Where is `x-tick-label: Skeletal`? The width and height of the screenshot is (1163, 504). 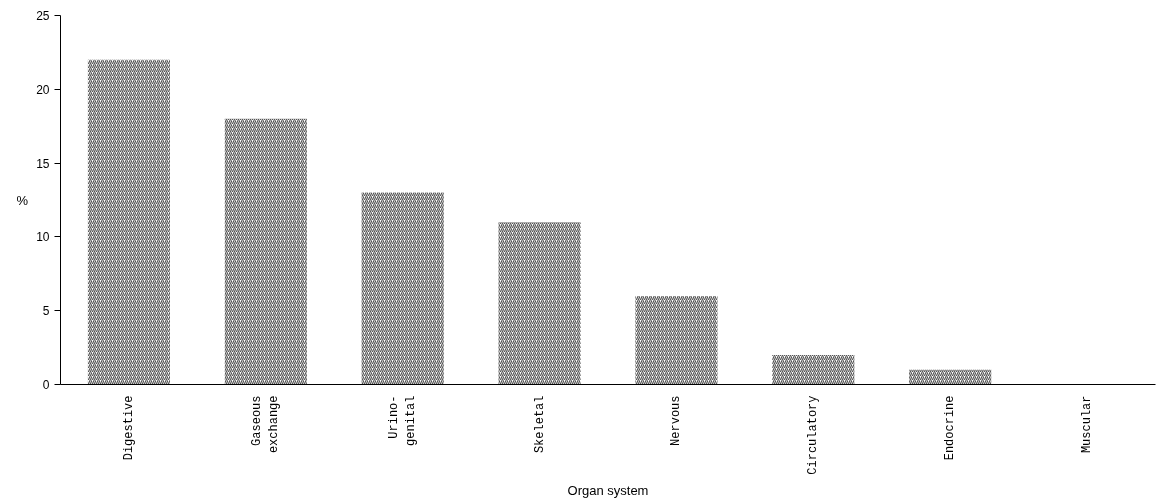 x-tick-label: Skeletal is located at coordinates (539, 424).